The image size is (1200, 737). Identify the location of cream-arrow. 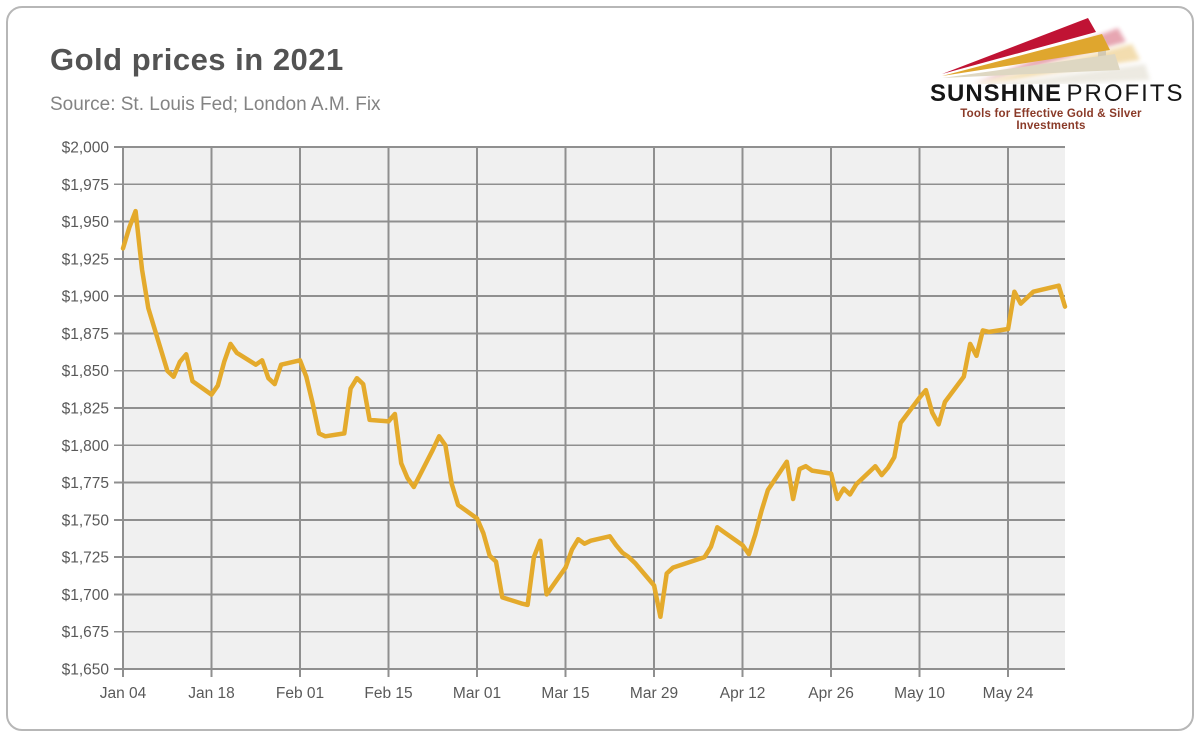
(1031, 66).